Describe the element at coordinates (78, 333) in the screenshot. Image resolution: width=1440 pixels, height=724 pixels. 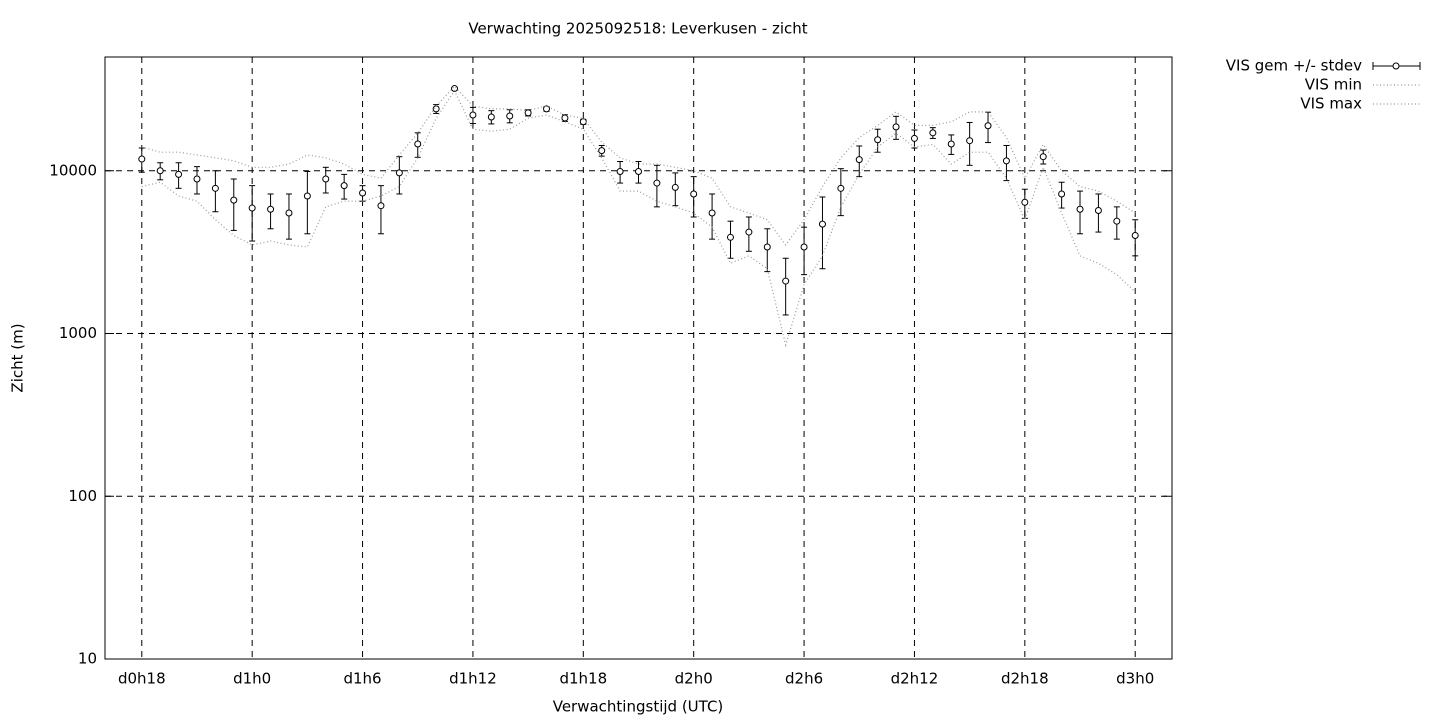
I see `y-tick-label: 1000` at that location.